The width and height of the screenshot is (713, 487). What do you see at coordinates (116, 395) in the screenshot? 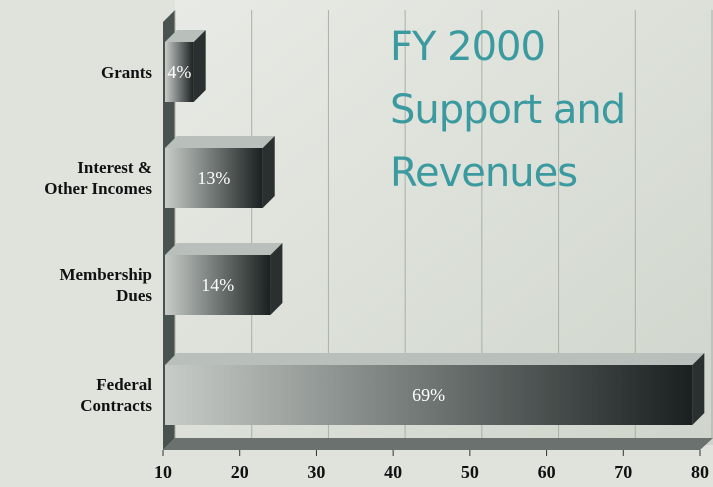
I see `y-tick-label: Federal Contracts` at bounding box center [116, 395].